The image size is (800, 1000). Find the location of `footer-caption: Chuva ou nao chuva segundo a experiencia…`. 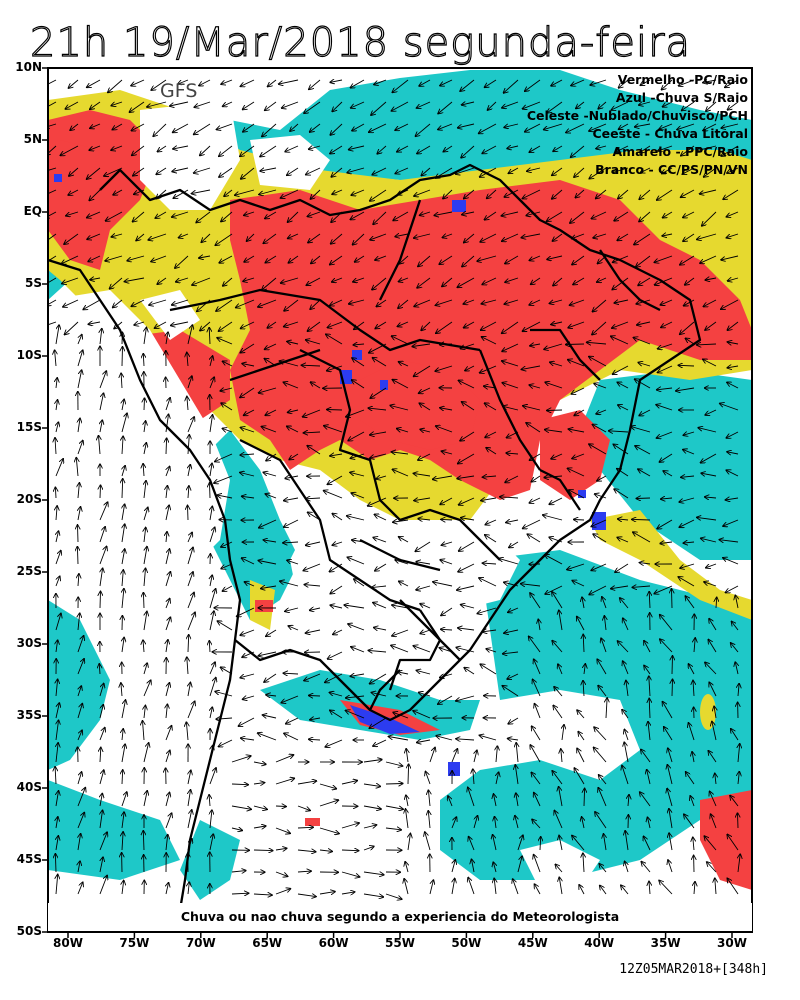

footer-caption: Chuva ou nao chuva segundo a experiencia… is located at coordinates (400, 917).